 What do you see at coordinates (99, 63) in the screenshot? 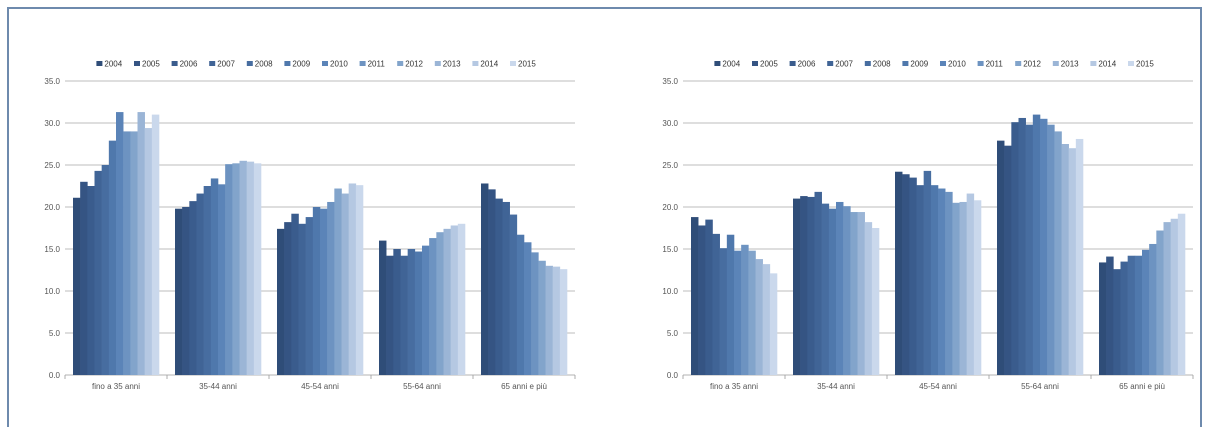
I see `legend-swatch-2004` at bounding box center [99, 63].